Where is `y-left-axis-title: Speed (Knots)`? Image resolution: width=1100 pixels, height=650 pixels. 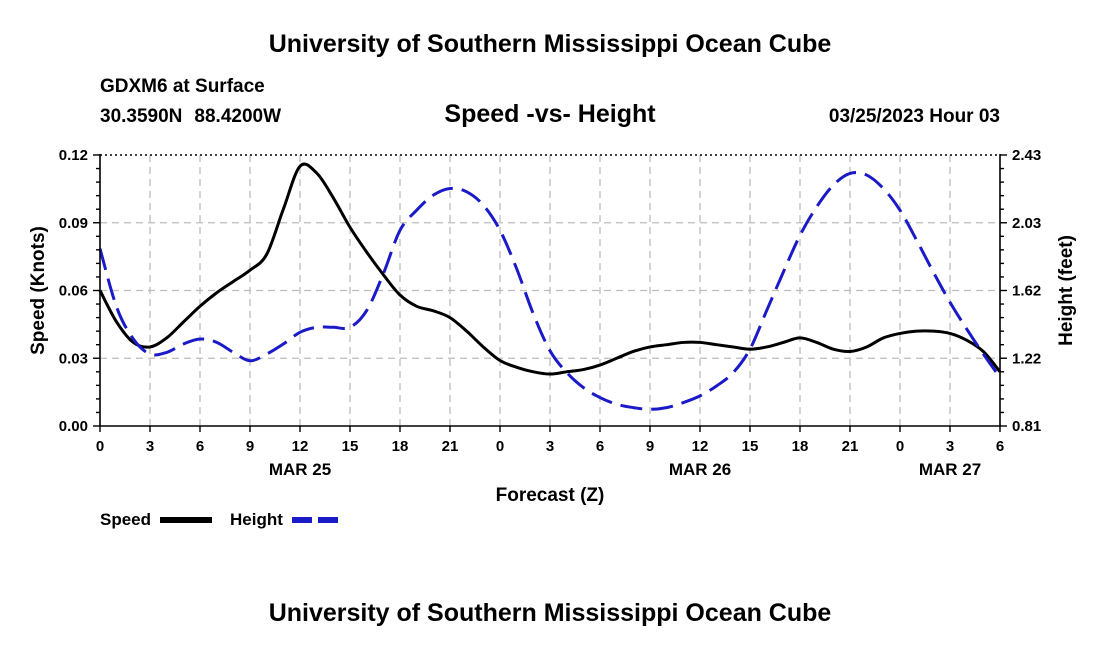
y-left-axis-title: Speed (Knots) is located at coordinates (38, 290).